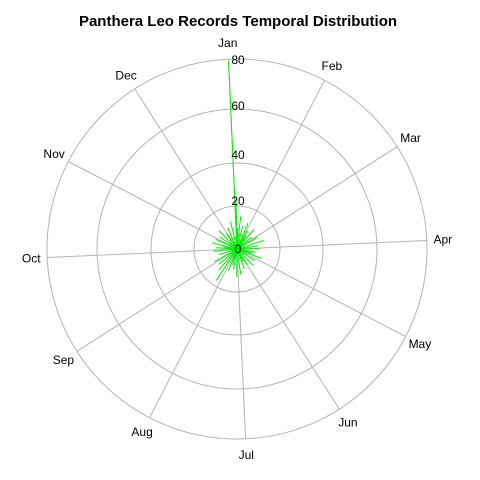 The width and height of the screenshot is (480, 480). I want to click on month-label-jul: Jul, so click(246, 455).